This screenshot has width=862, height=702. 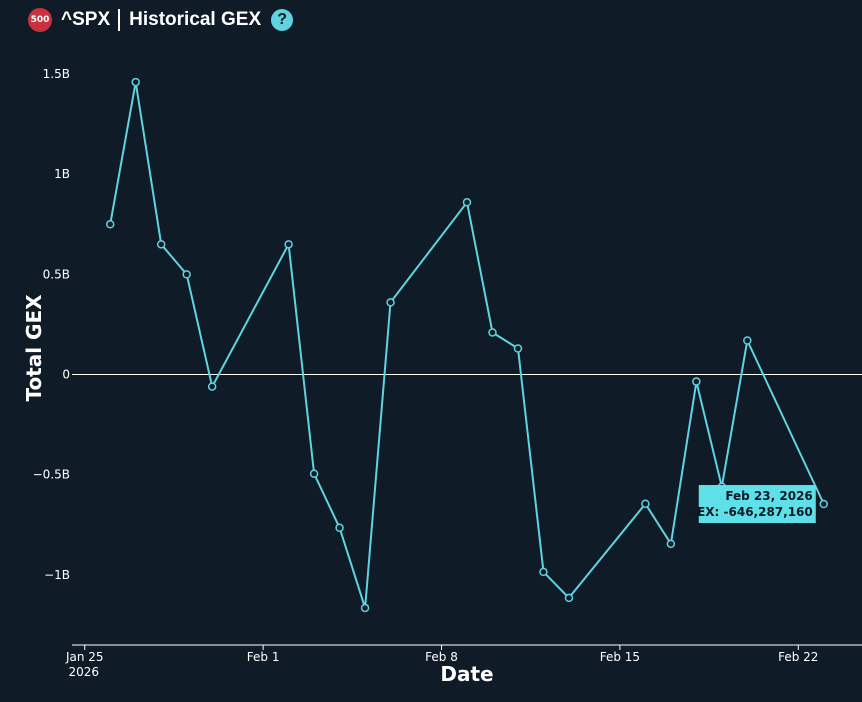 What do you see at coordinates (34, 348) in the screenshot?
I see `y-axis-title: Total GEX` at bounding box center [34, 348].